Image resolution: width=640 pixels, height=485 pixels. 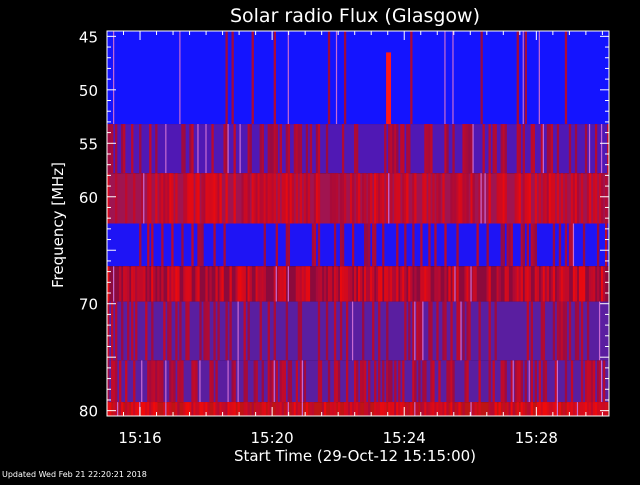 What do you see at coordinates (88, 305) in the screenshot?
I see `y-tick-label: 70` at bounding box center [88, 305].